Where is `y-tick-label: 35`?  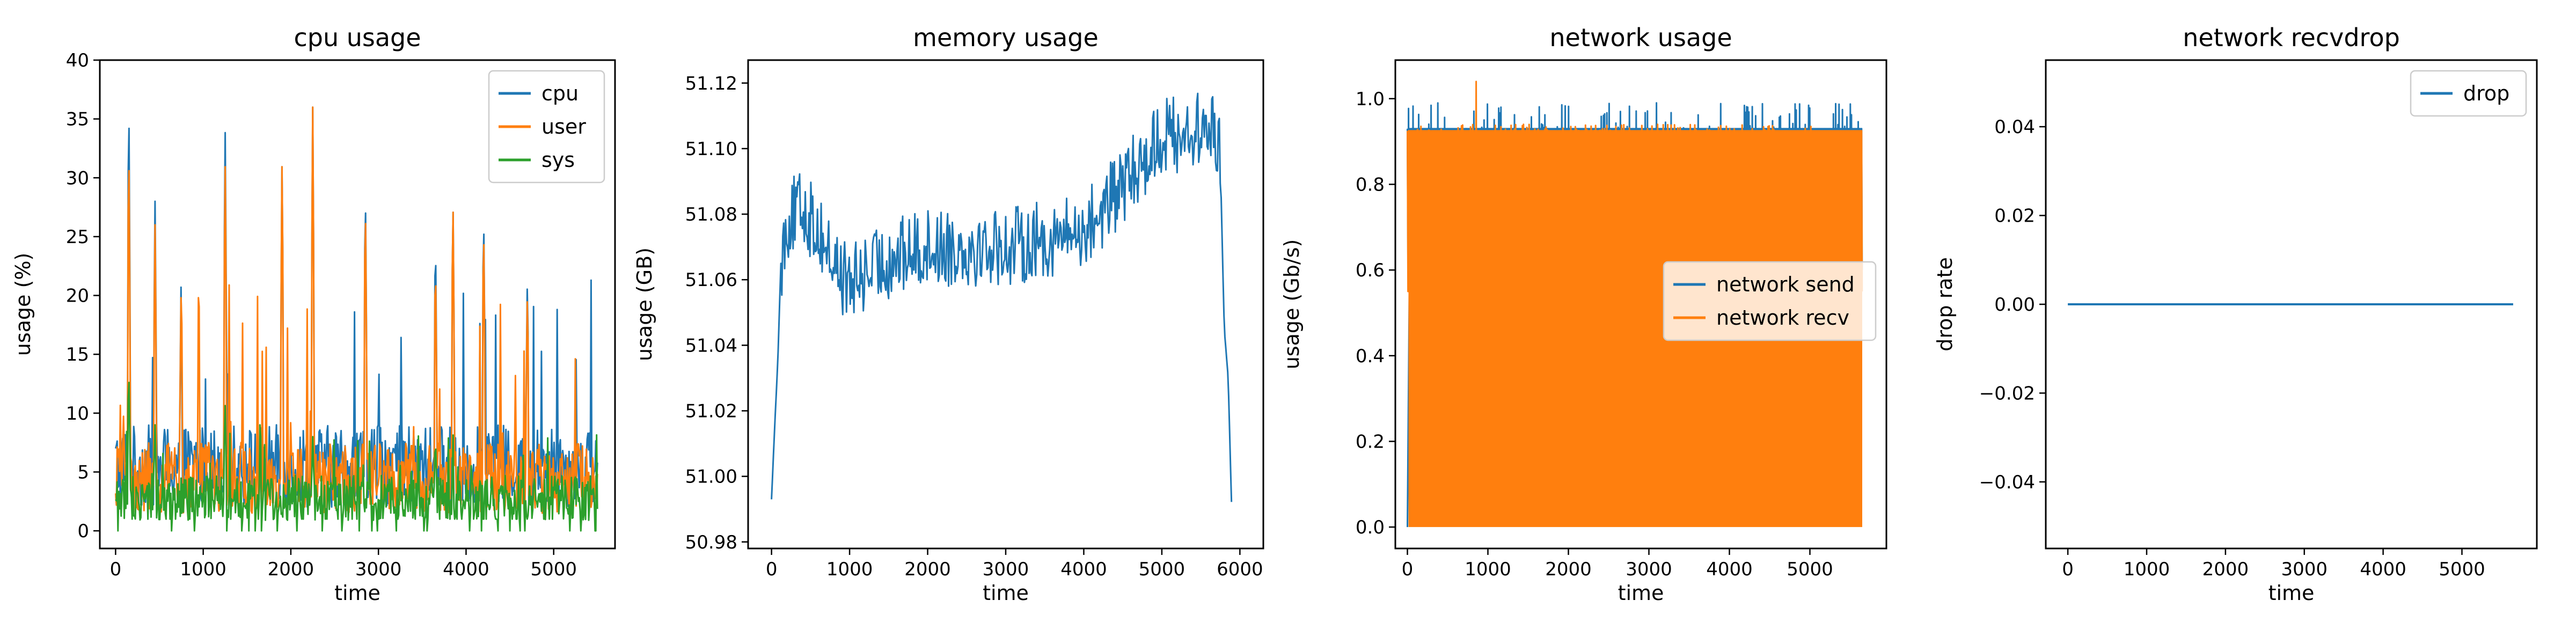 y-tick-label: 35 is located at coordinates (77, 119).